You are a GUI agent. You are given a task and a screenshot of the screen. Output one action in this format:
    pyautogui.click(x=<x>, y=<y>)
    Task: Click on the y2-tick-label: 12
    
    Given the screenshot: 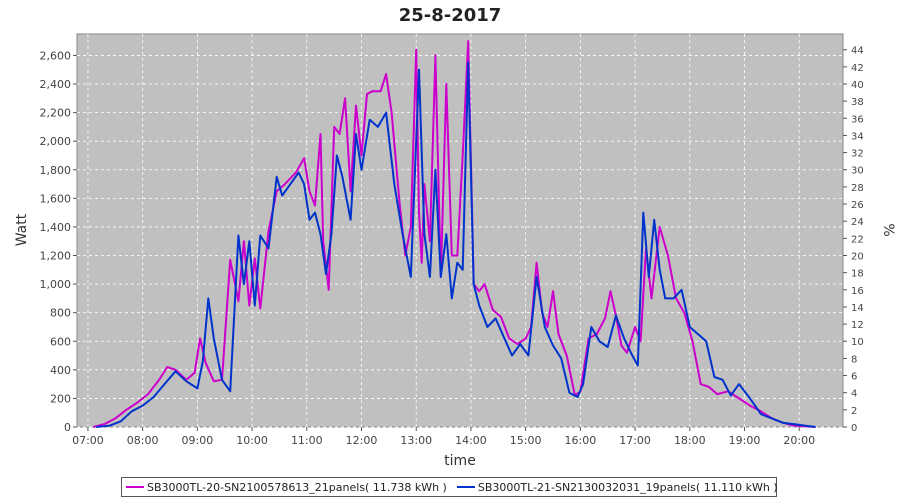 What is the action you would take?
    pyautogui.click(x=857, y=325)
    